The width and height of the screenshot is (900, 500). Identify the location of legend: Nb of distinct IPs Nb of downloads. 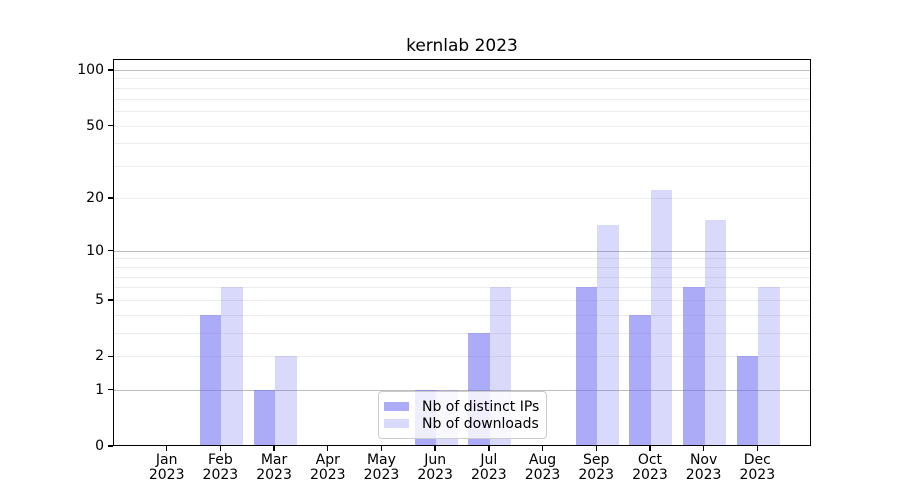
(462, 415).